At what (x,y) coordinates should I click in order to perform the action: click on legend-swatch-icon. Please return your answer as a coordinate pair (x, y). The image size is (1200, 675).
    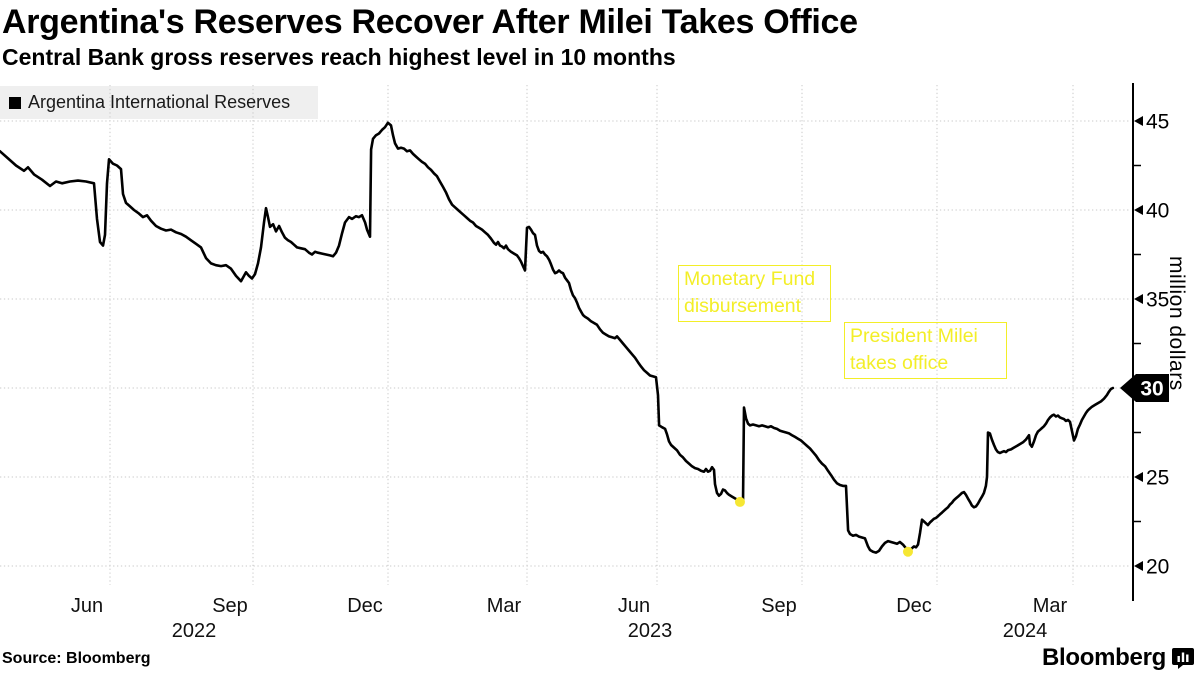
    Looking at the image, I should click on (15, 102).